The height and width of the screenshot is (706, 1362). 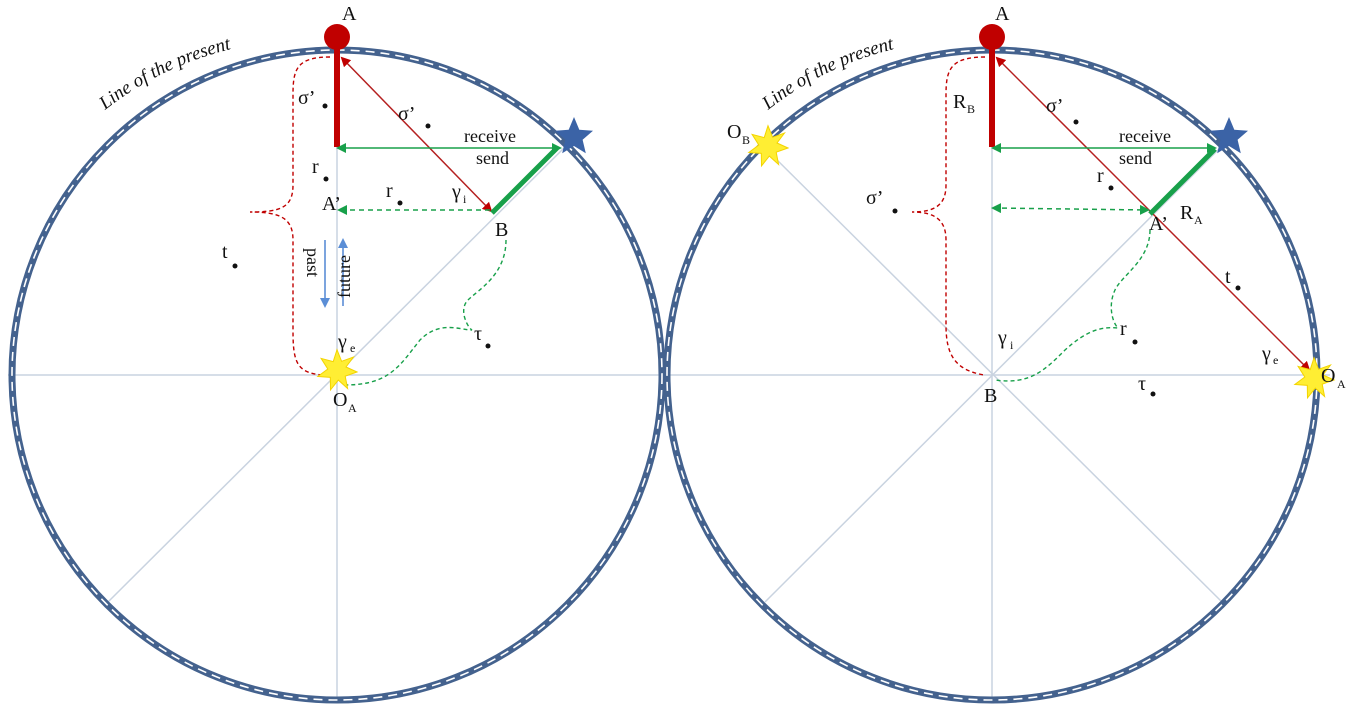 What do you see at coordinates (1341, 384) in the screenshot?
I see `right-O-A-sub: A` at bounding box center [1341, 384].